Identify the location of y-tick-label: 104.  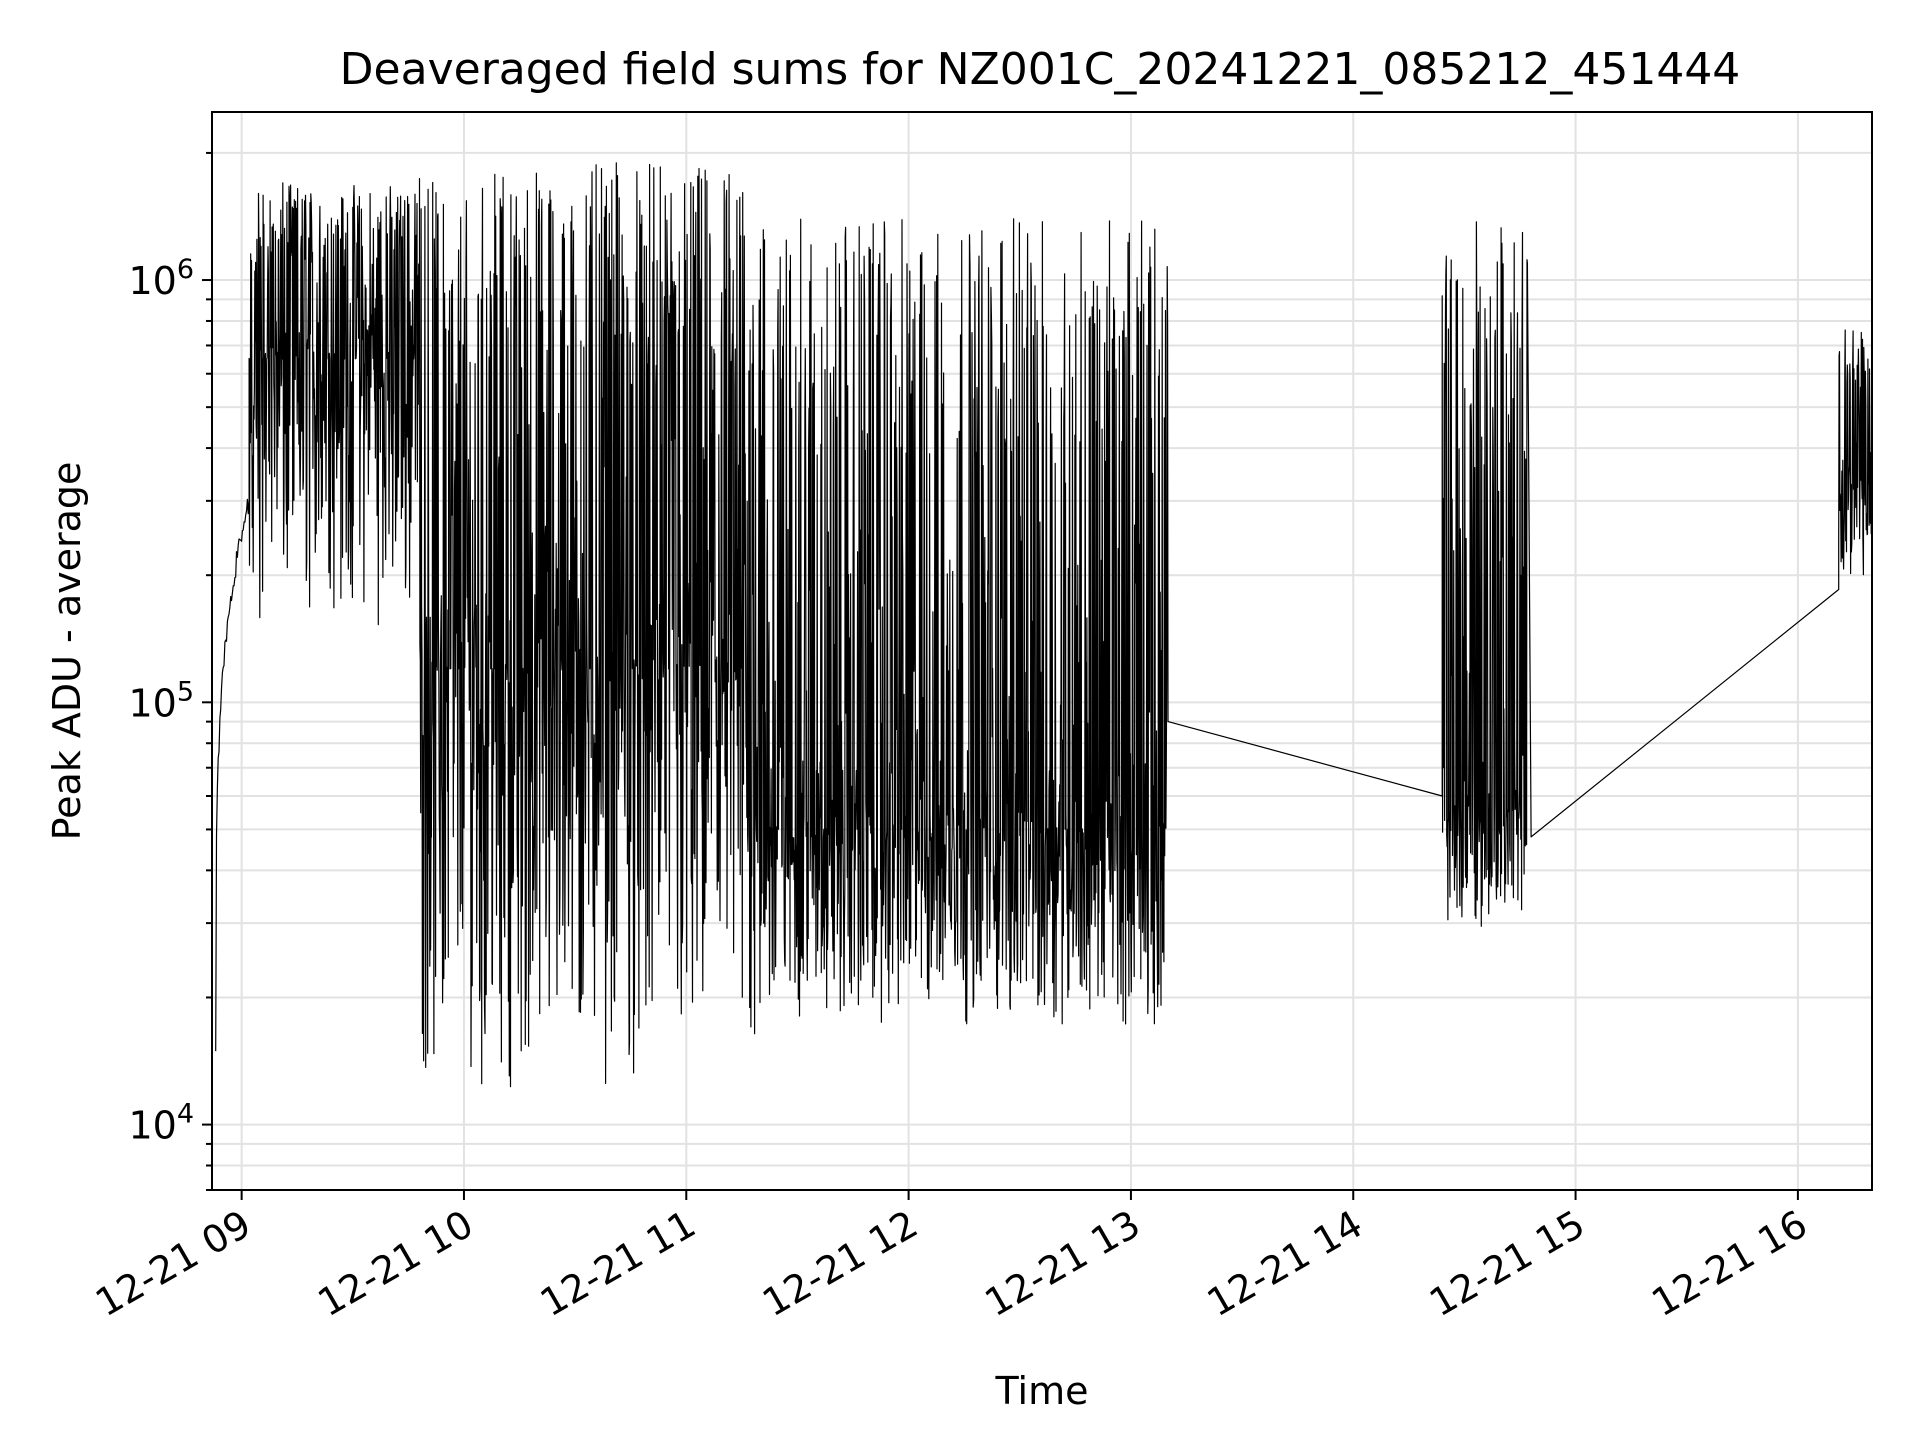
(161, 1123).